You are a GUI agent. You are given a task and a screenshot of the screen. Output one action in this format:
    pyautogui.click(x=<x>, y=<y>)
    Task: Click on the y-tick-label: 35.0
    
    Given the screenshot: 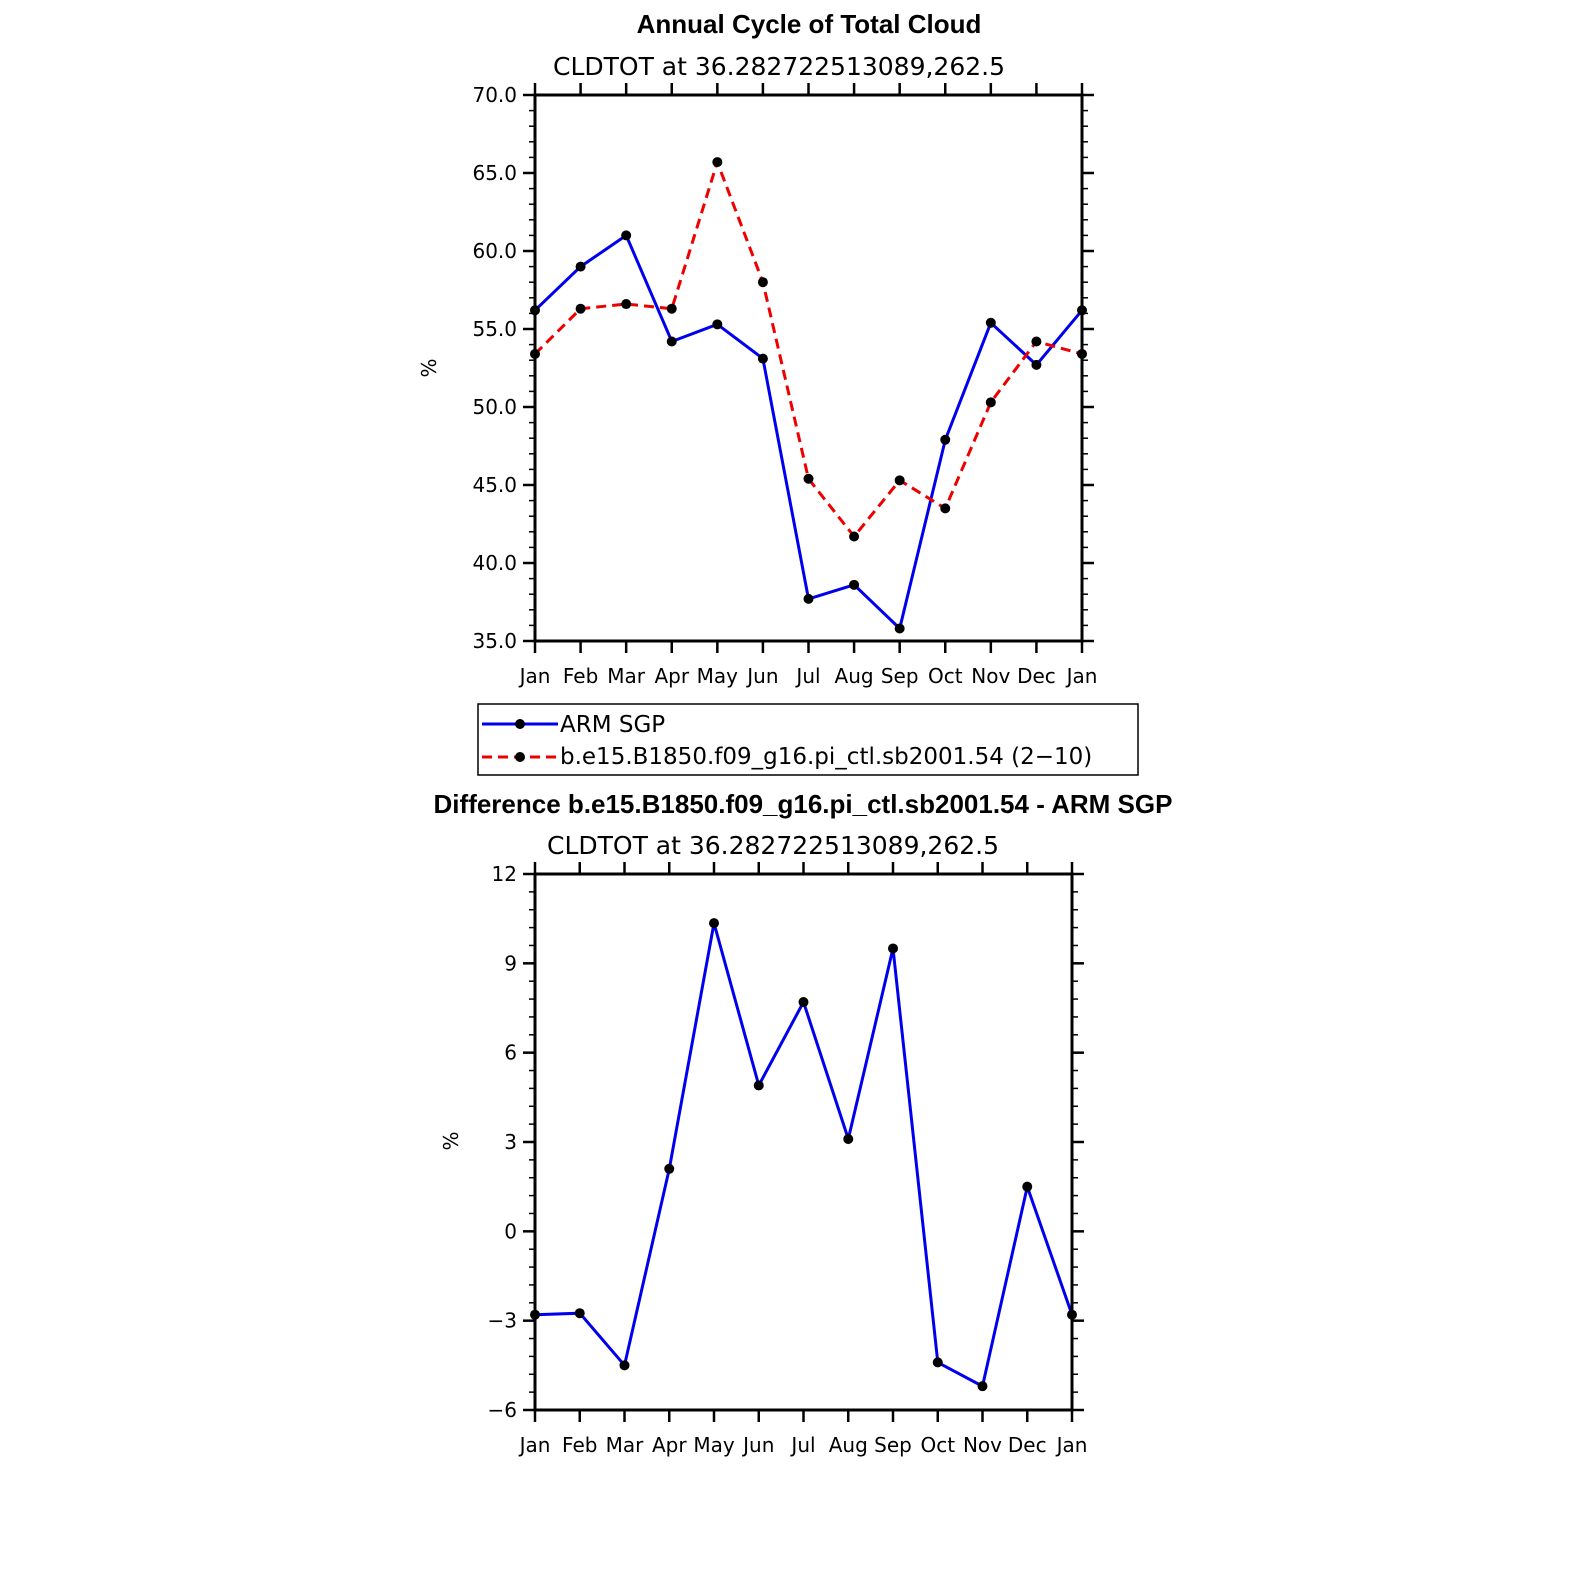 What is the action you would take?
    pyautogui.click(x=494, y=641)
    